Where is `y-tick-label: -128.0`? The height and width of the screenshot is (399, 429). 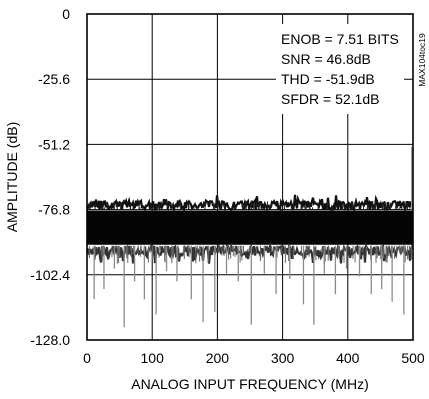 y-tick-label: -128.0 is located at coordinates (50, 340).